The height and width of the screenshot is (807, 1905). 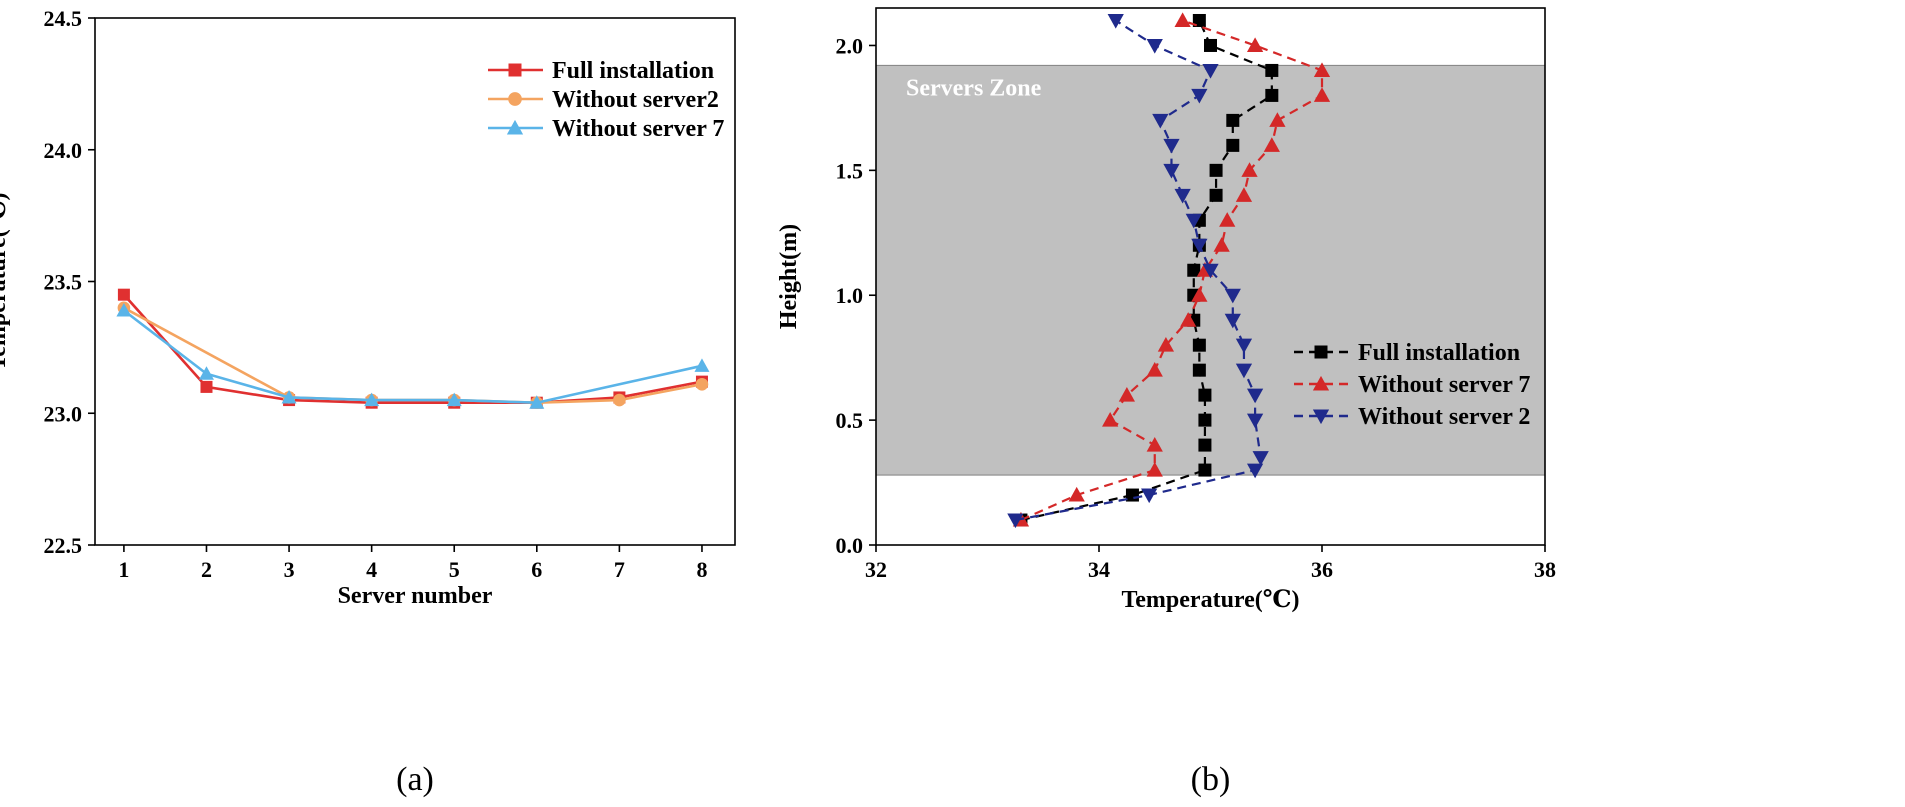 I want to click on y-tick-label: 24.5, so click(x=63, y=18).